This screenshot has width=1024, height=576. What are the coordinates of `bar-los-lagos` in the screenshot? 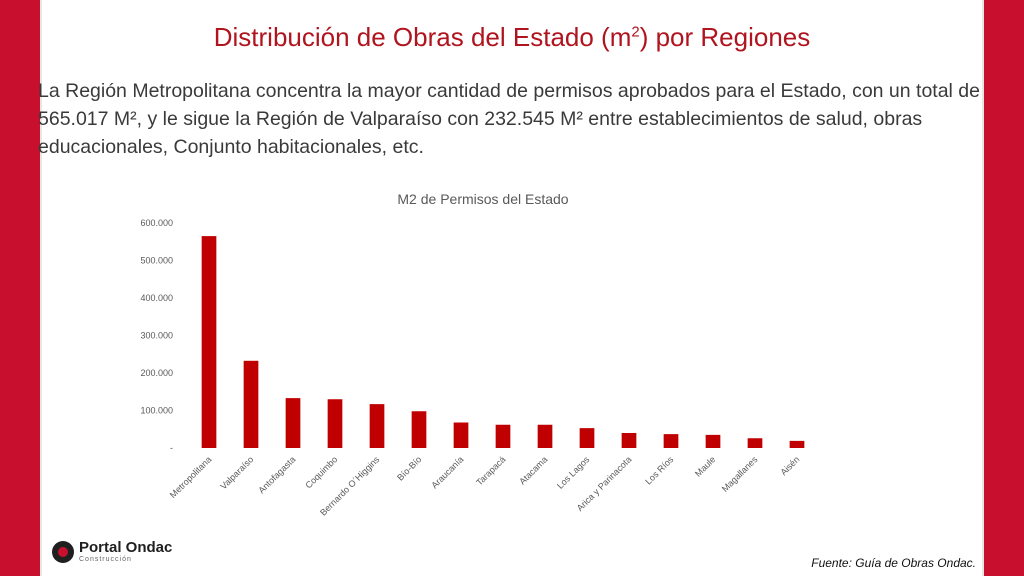 It's located at (587, 438).